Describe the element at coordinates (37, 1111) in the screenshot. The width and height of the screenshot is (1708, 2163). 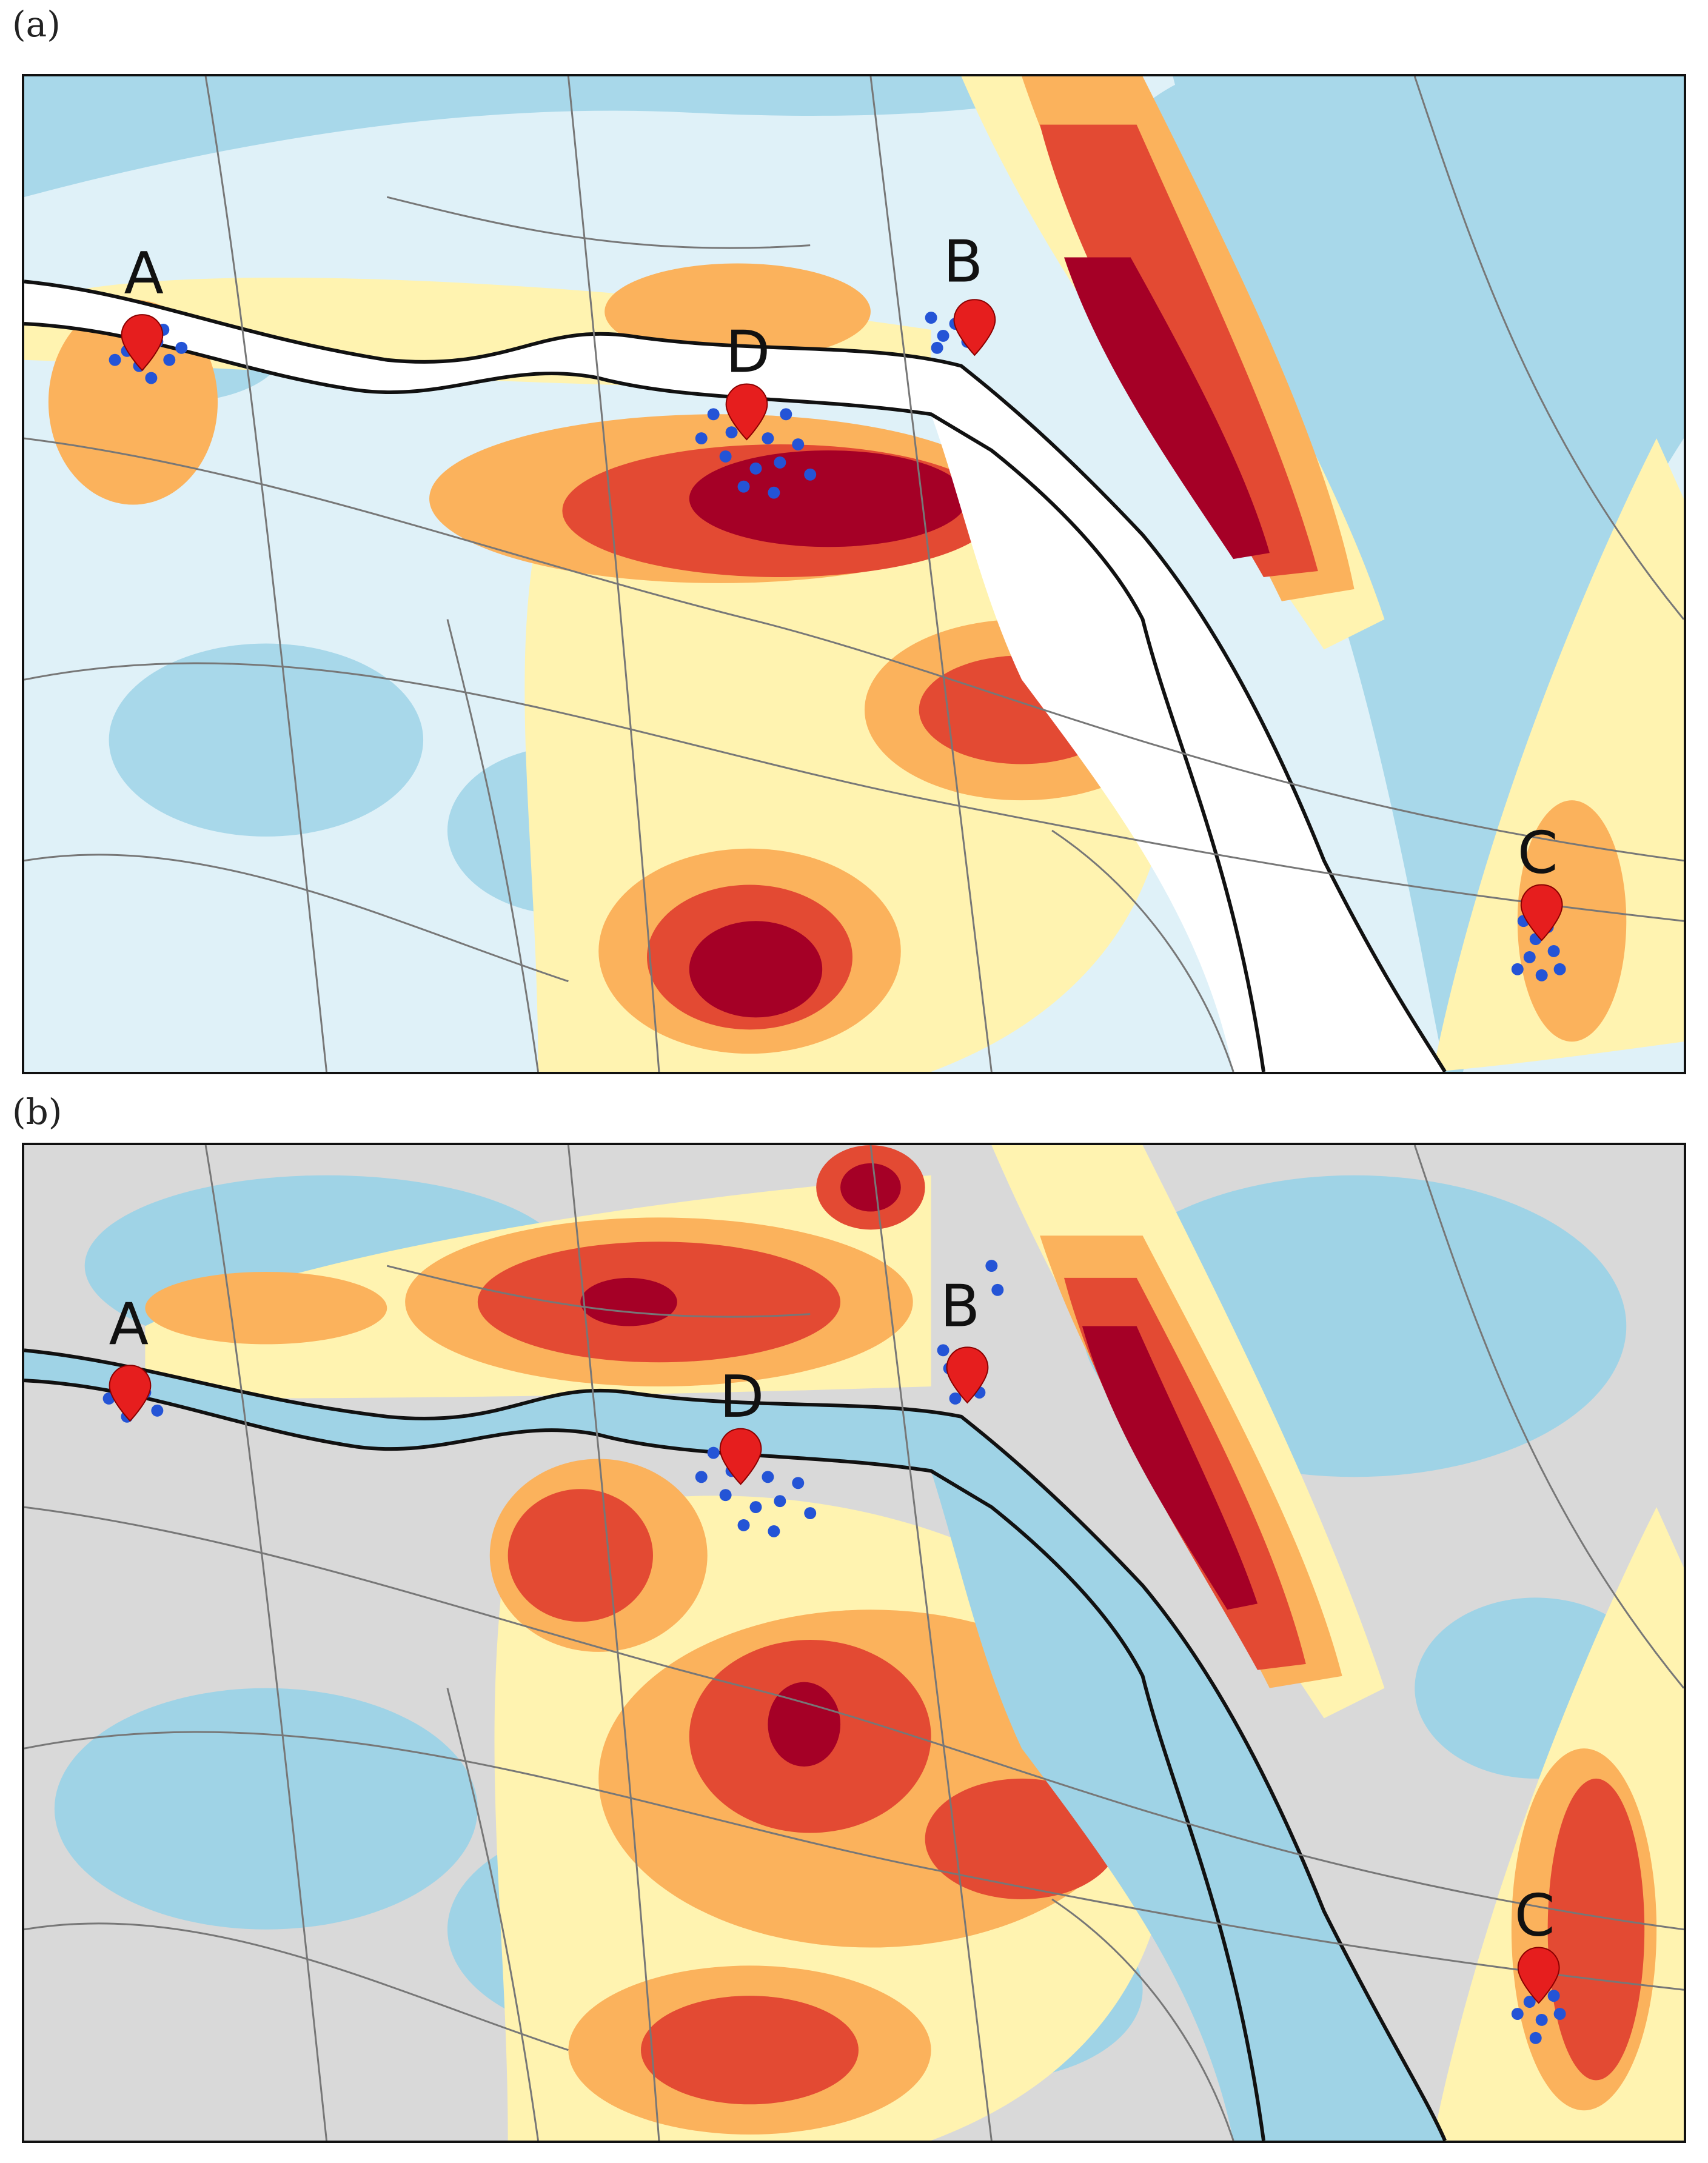
I see `panel-b-label: (b)` at that location.